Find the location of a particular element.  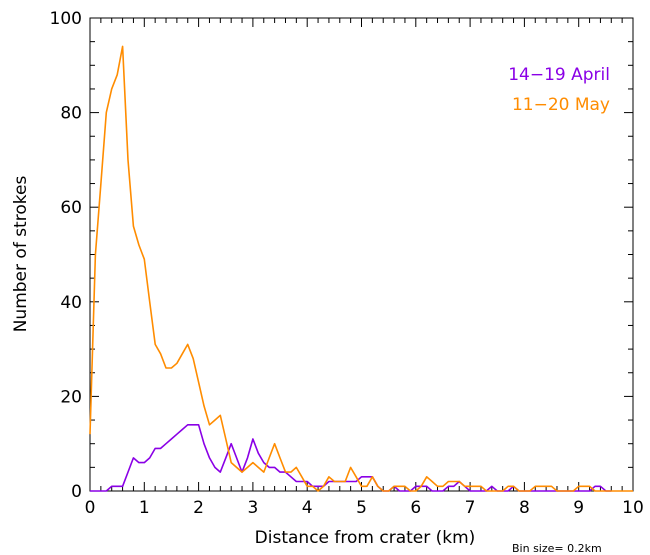

x-tick-label: 10 is located at coordinates (633, 508).